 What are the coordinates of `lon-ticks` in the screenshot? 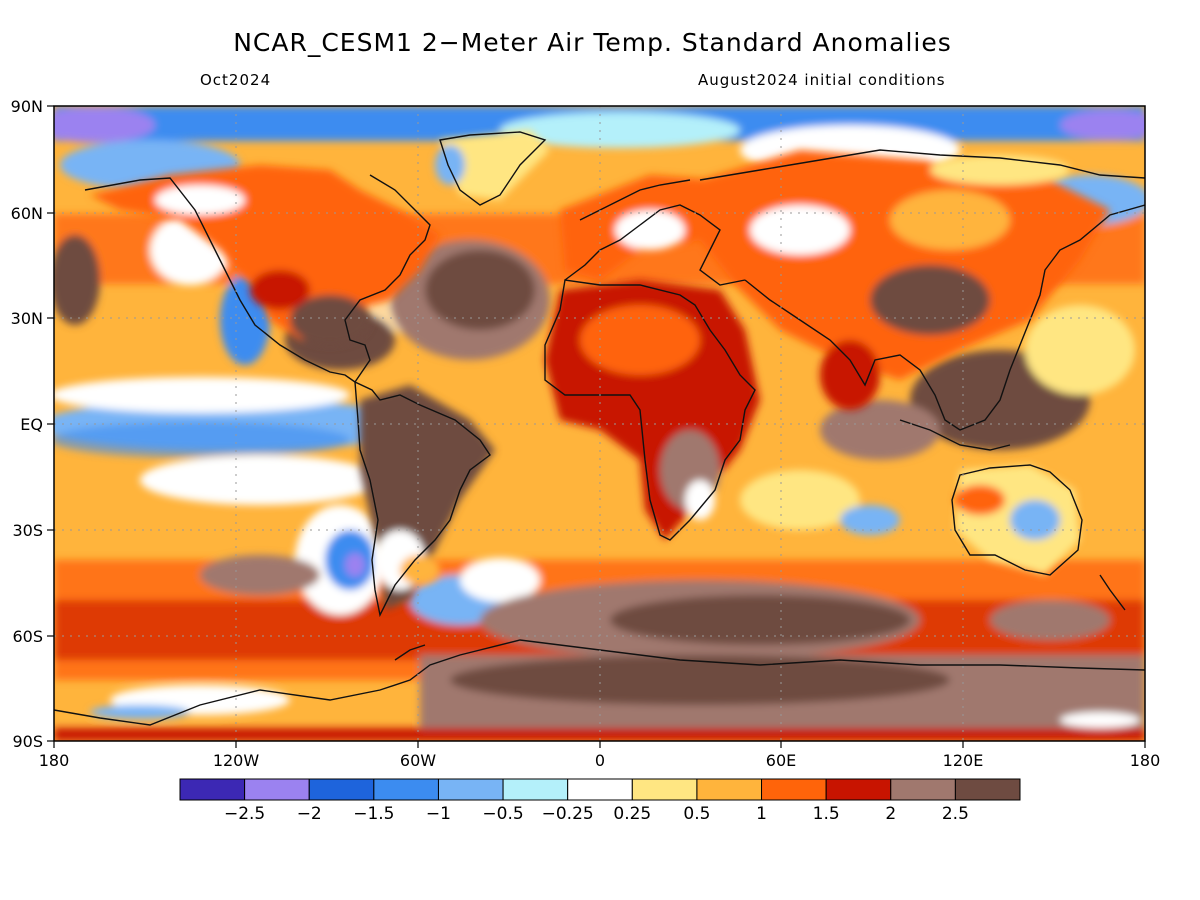 It's located at (599, 744).